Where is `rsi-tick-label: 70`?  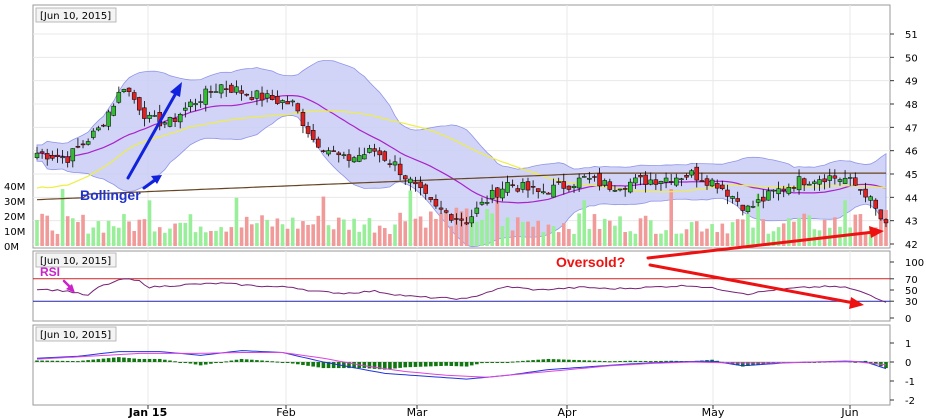 rsi-tick-label: 70 is located at coordinates (911, 280).